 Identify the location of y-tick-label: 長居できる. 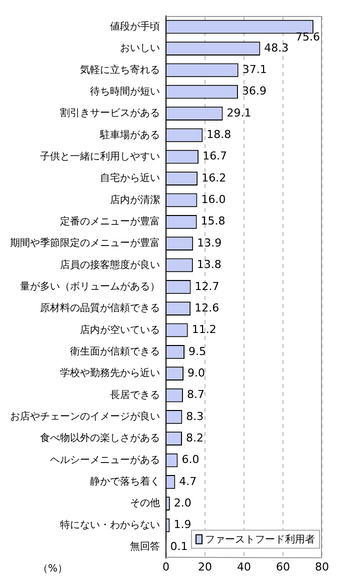
(135, 395).